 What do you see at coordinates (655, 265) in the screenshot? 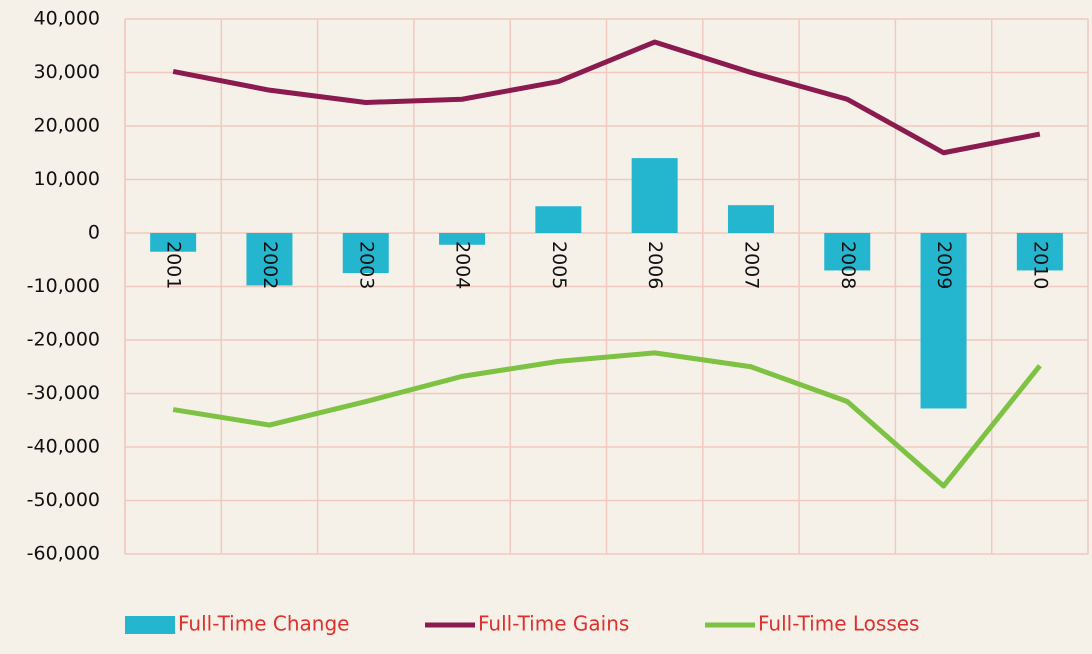
I see `x-tick-label: 2006` at bounding box center [655, 265].